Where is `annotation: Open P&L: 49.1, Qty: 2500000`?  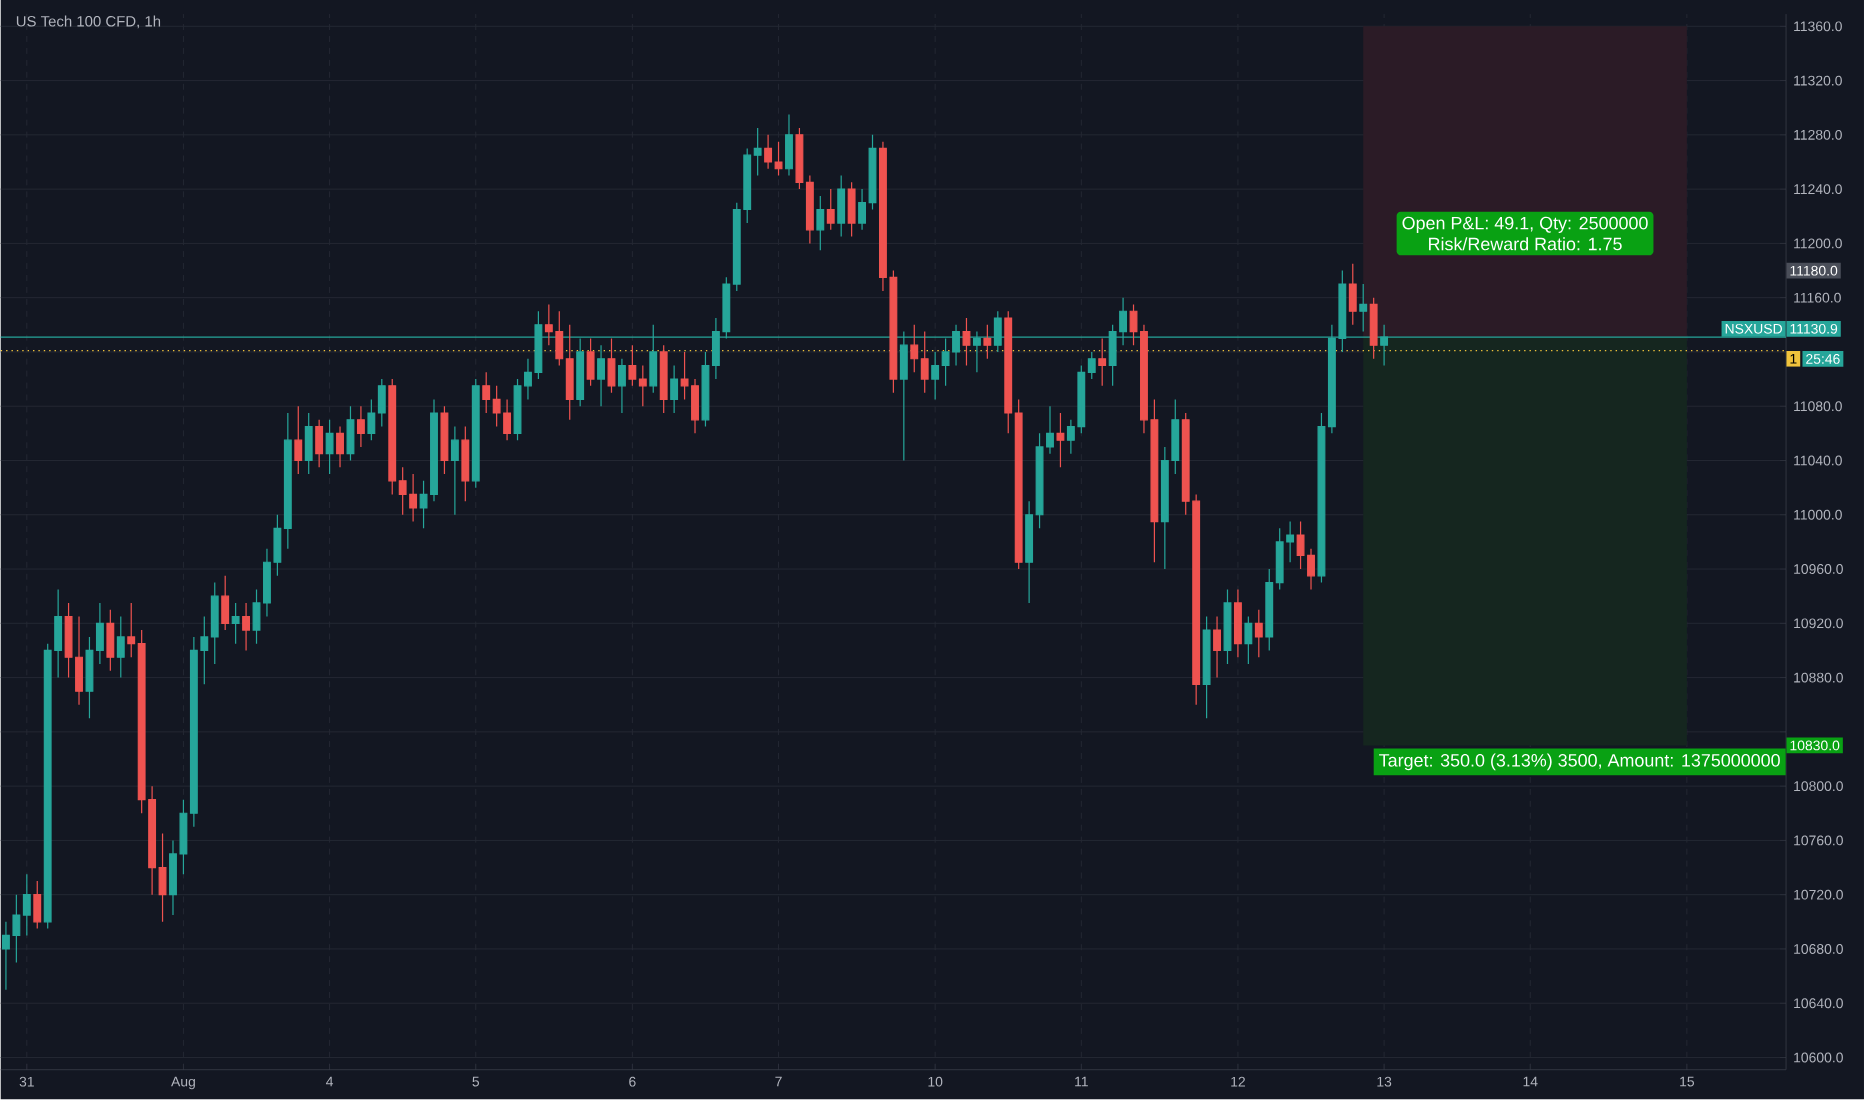 annotation: Open P&L: 49.1, Qty: 2500000 is located at coordinates (1525, 225).